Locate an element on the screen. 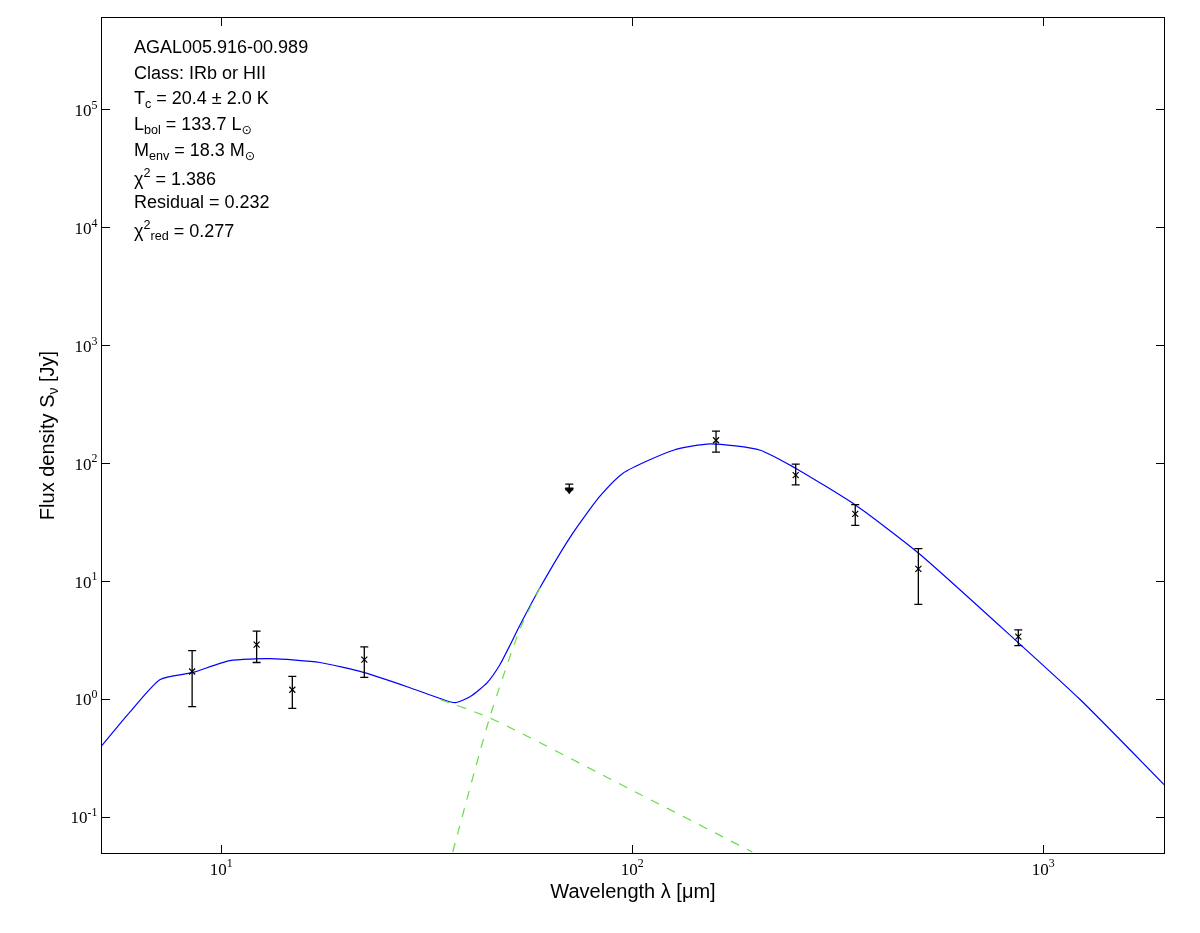  annotation: M$_{env}$ = 18.3 M$_{⊙}$ is located at coordinates (195, 151).